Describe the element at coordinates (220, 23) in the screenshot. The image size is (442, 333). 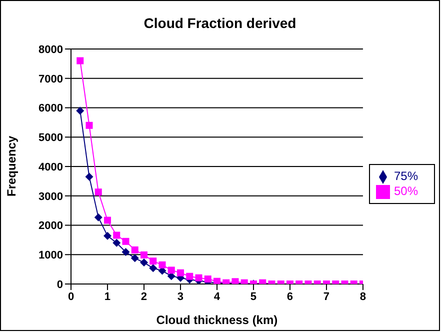
I see `chart-title: Cloud Fraction derived` at that location.